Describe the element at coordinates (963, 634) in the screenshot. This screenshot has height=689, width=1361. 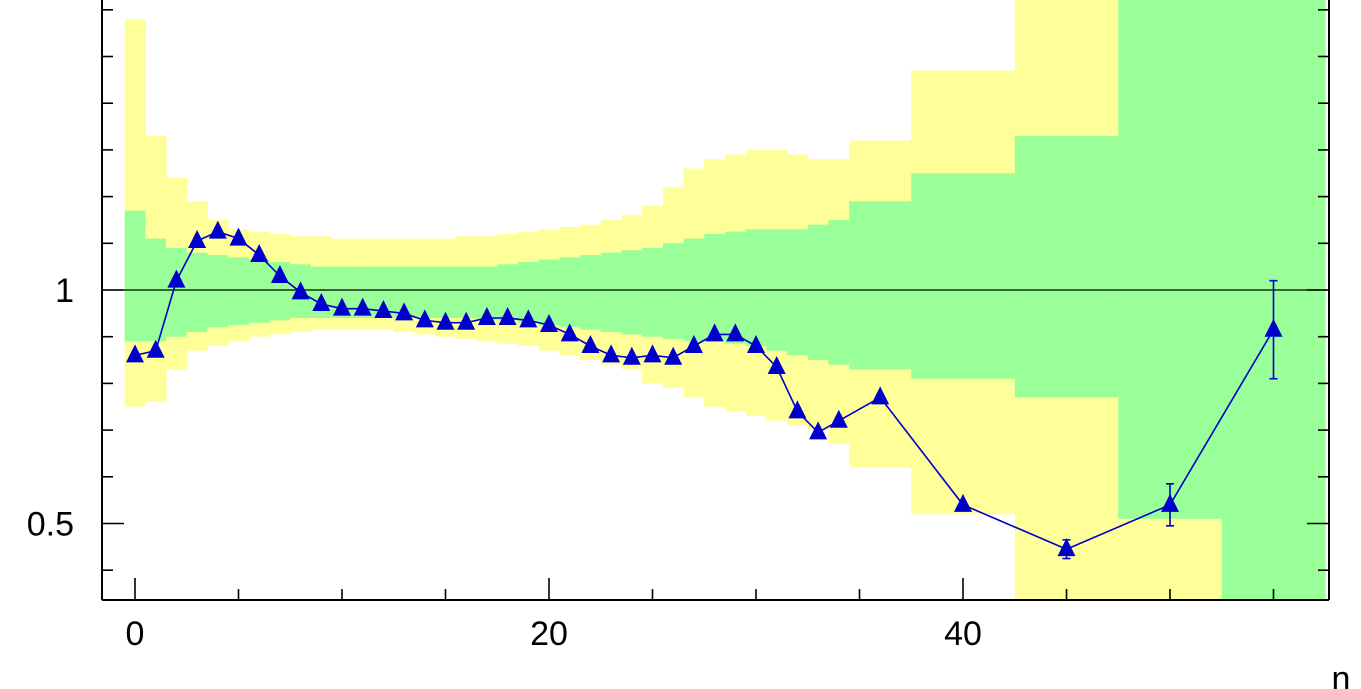
I see `x-tick-label: 40` at that location.